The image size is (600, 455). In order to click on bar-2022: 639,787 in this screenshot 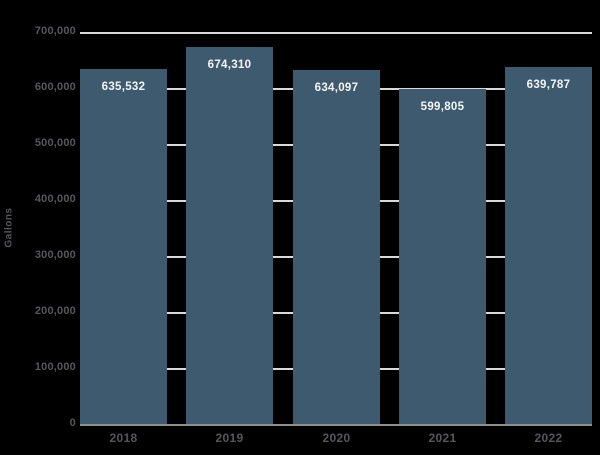, I will do `click(548, 246)`.